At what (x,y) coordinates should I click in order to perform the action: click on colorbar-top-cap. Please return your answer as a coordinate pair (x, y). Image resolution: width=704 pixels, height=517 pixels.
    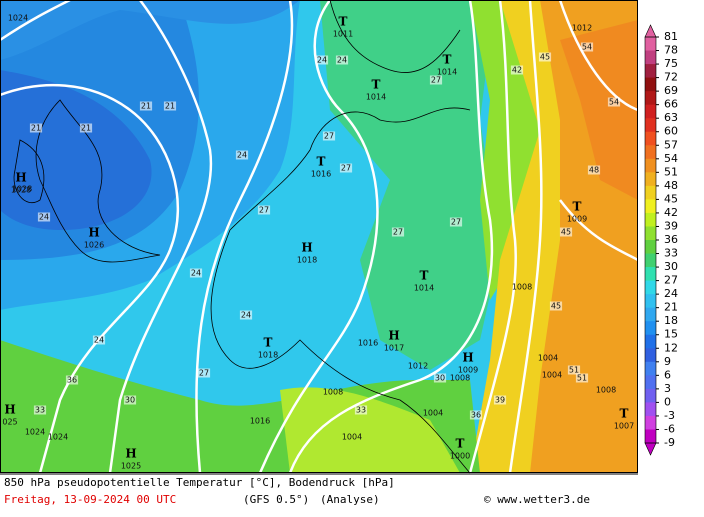
    Looking at the image, I should click on (650, 31).